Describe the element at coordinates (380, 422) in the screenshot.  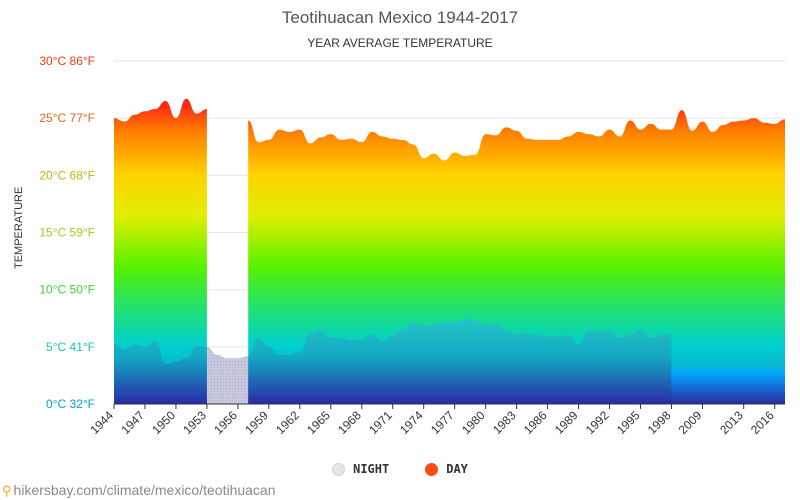
I see `x-tick-label: 1971` at that location.